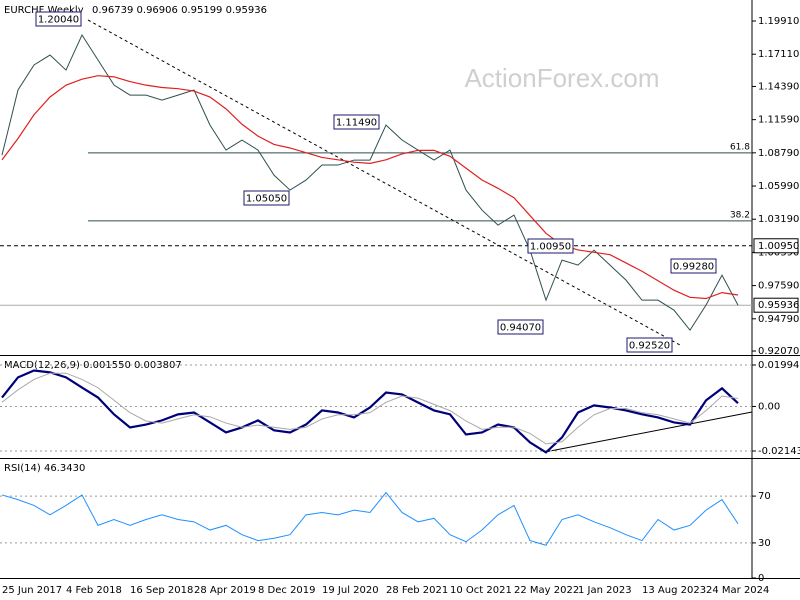  I want to click on x-tick-label: 16 Sep 2018, so click(161, 590).